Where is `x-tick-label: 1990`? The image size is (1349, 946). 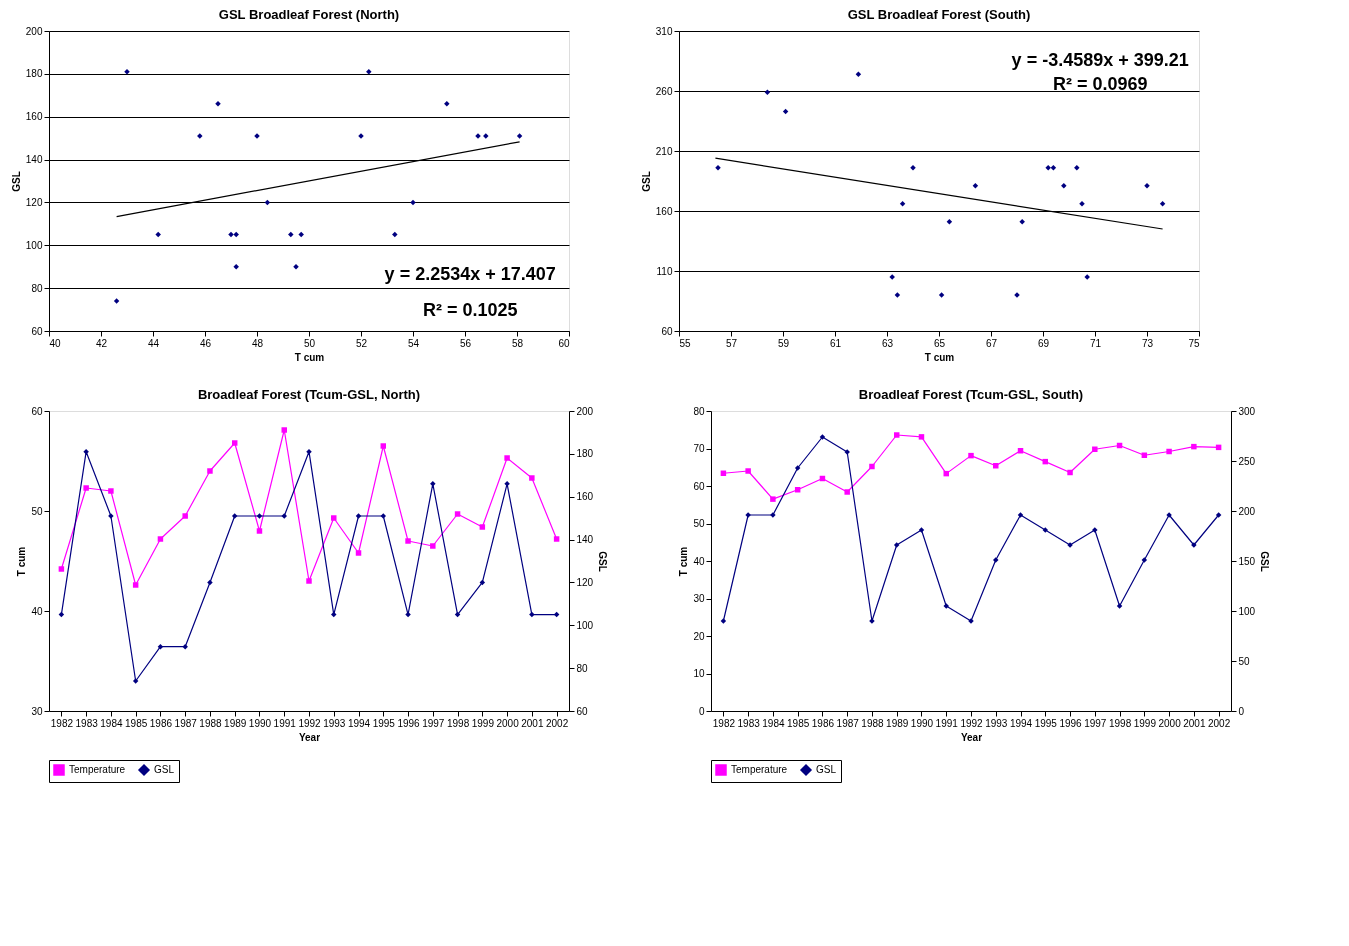 x-tick-label: 1990 is located at coordinates (922, 723).